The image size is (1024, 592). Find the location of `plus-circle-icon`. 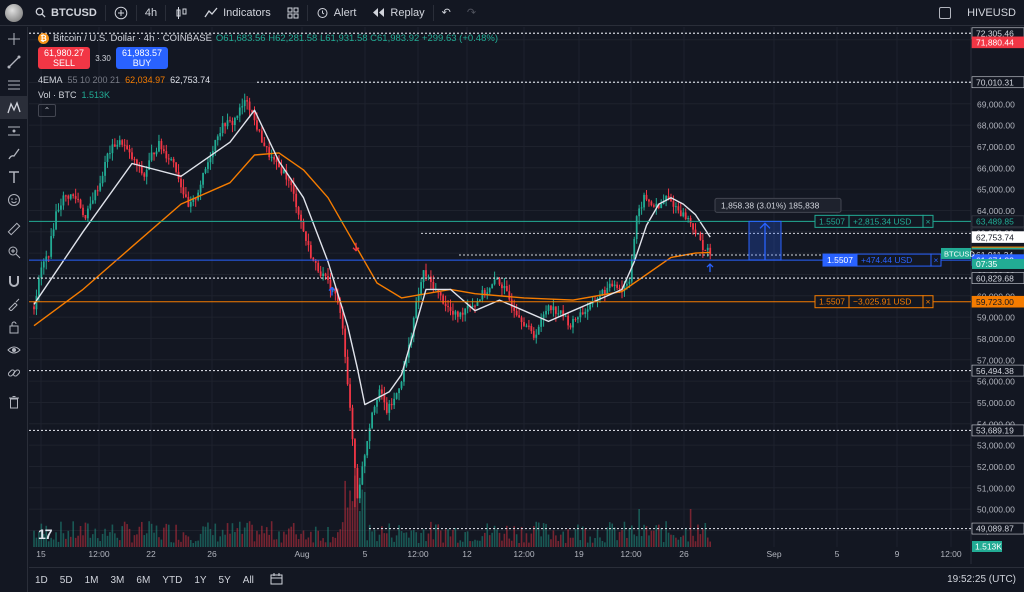

plus-circle-icon is located at coordinates (121, 12).